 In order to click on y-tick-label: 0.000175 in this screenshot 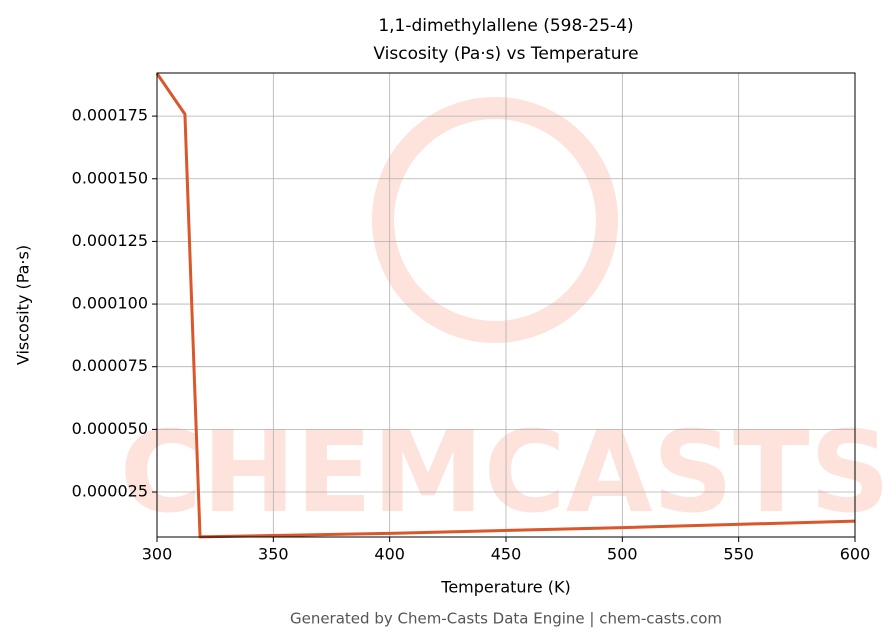, I will do `click(110, 115)`.